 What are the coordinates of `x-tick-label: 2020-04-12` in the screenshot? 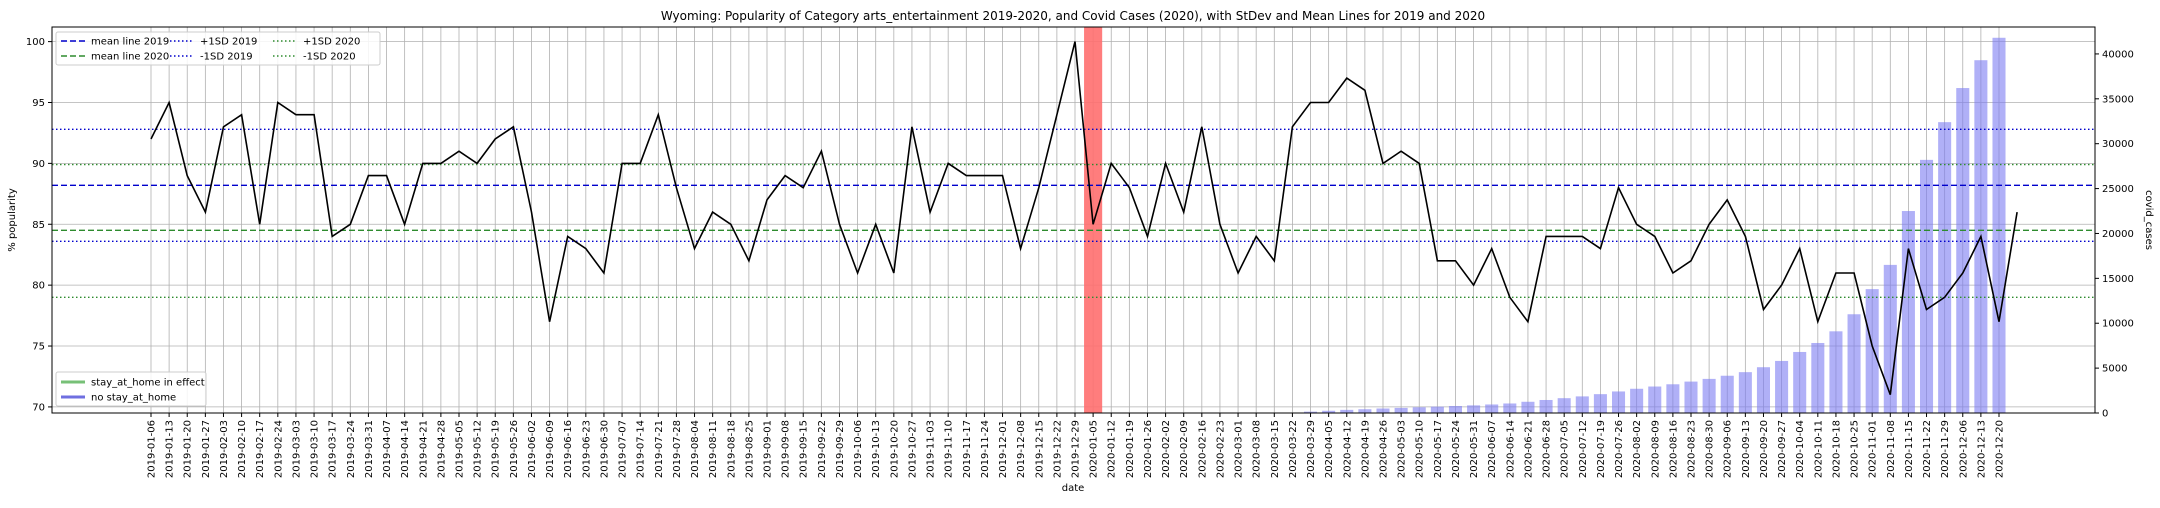 It's located at (1347, 449).